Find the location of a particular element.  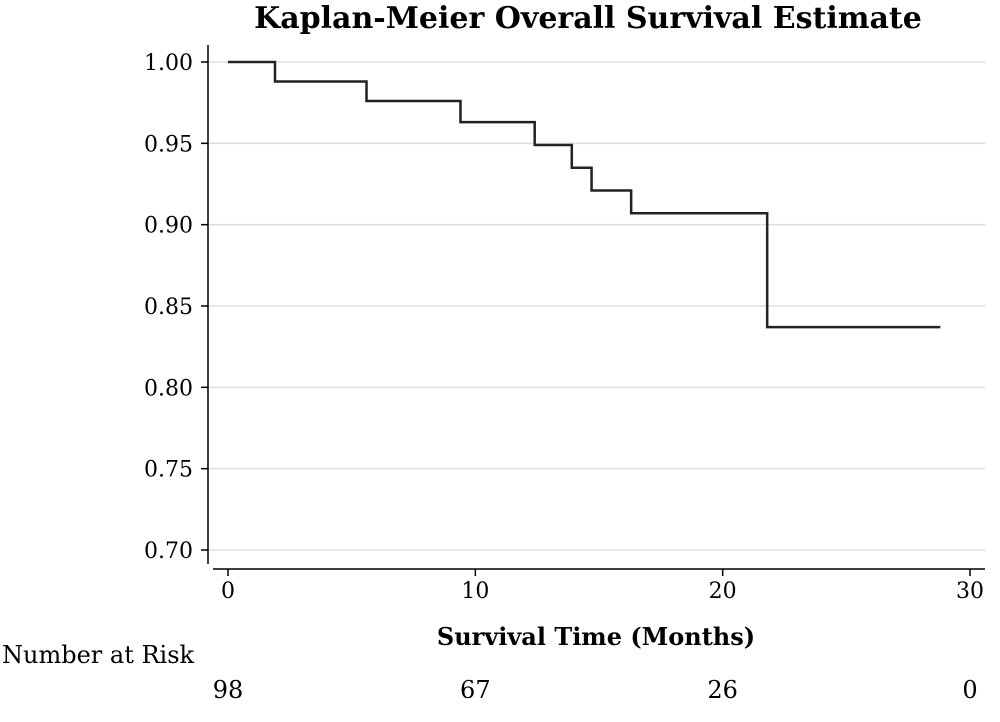

x-tick-label-3: 30 is located at coordinates (970, 591).